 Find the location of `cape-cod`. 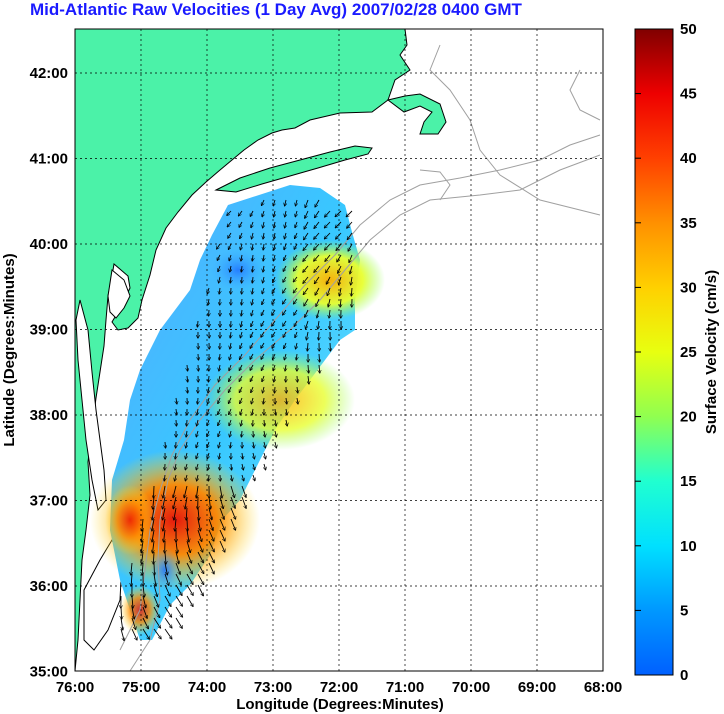

cape-cod is located at coordinates (416, 114).